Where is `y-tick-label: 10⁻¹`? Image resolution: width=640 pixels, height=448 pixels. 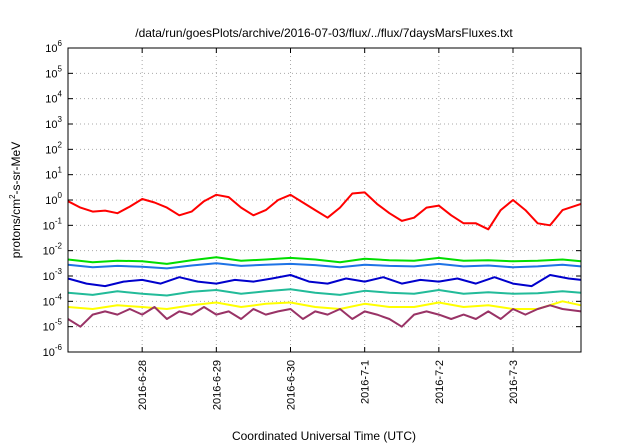 y-tick-label: 10⁻¹ is located at coordinates (53, 224).